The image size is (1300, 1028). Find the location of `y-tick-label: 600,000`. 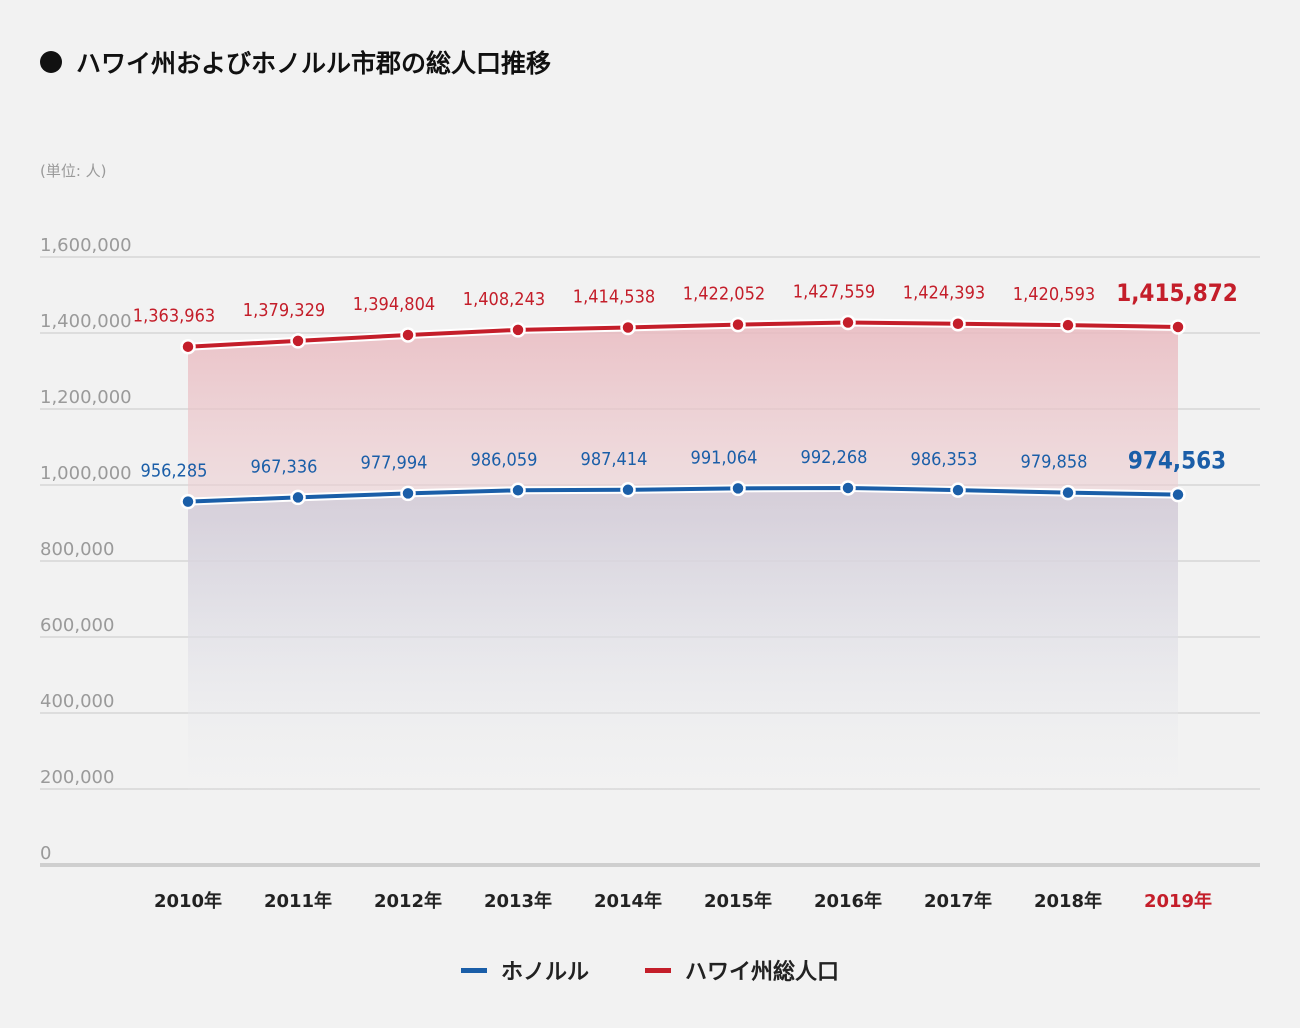

y-tick-label: 600,000 is located at coordinates (77, 625).